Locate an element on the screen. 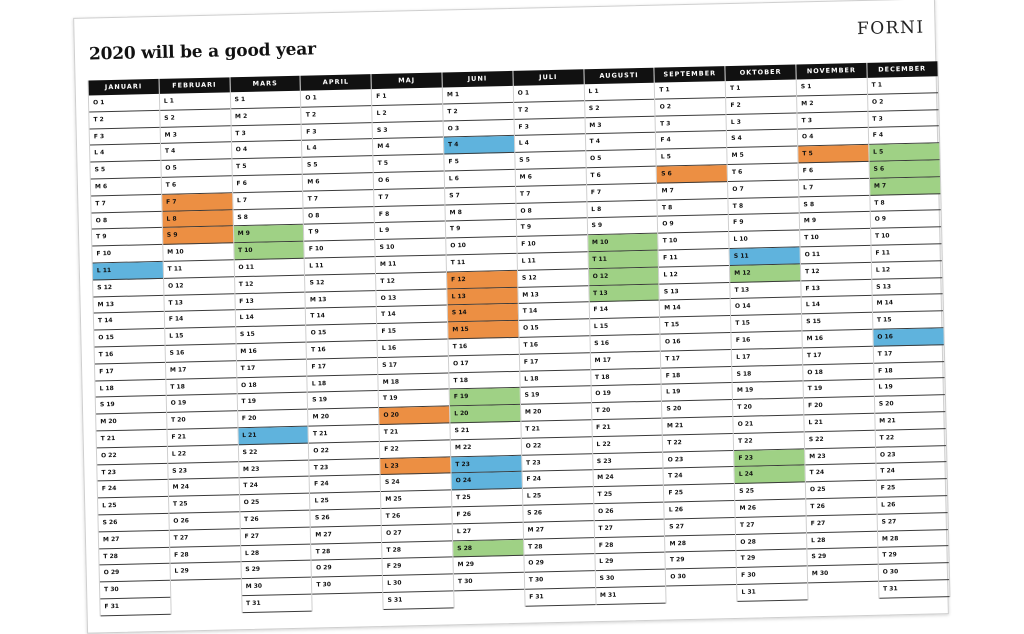 The image size is (1024, 634). day-cell: F 11 is located at coordinates (694, 258).